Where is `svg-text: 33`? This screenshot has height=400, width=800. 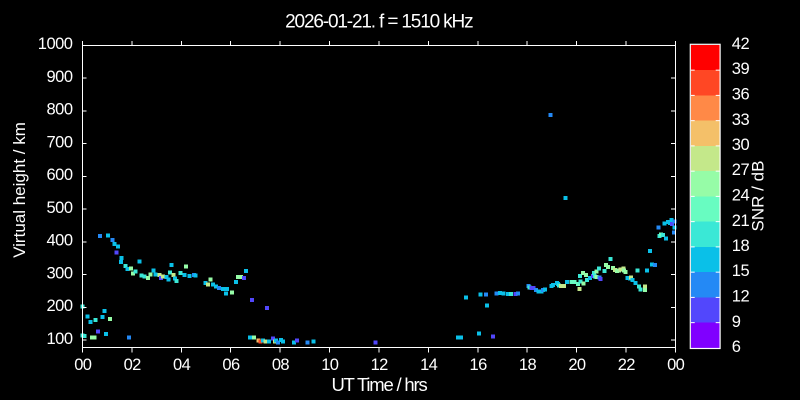 svg-text: 33 is located at coordinates (741, 120).